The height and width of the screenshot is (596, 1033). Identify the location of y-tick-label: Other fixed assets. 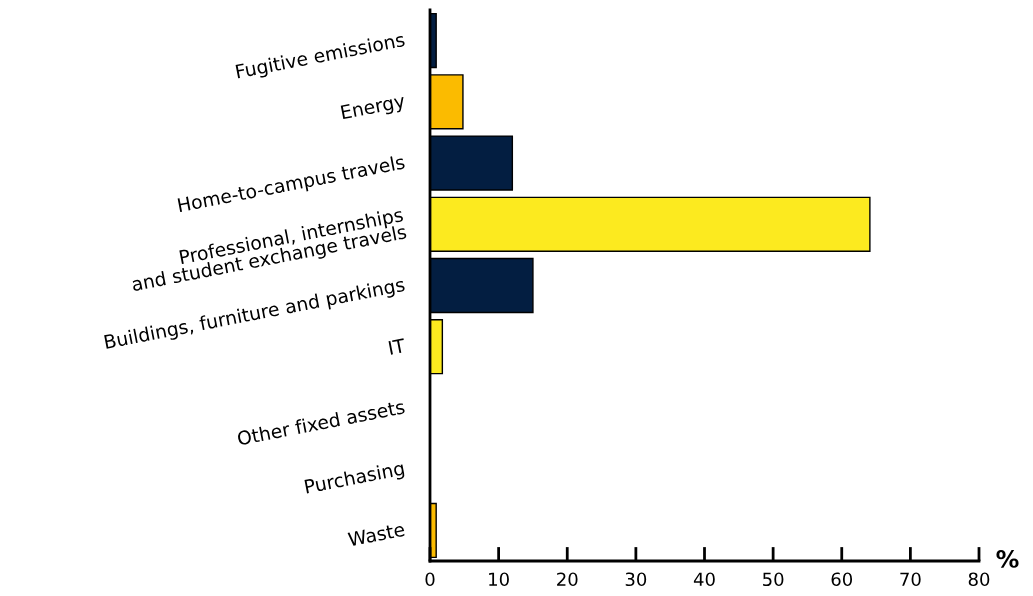
(321, 422).